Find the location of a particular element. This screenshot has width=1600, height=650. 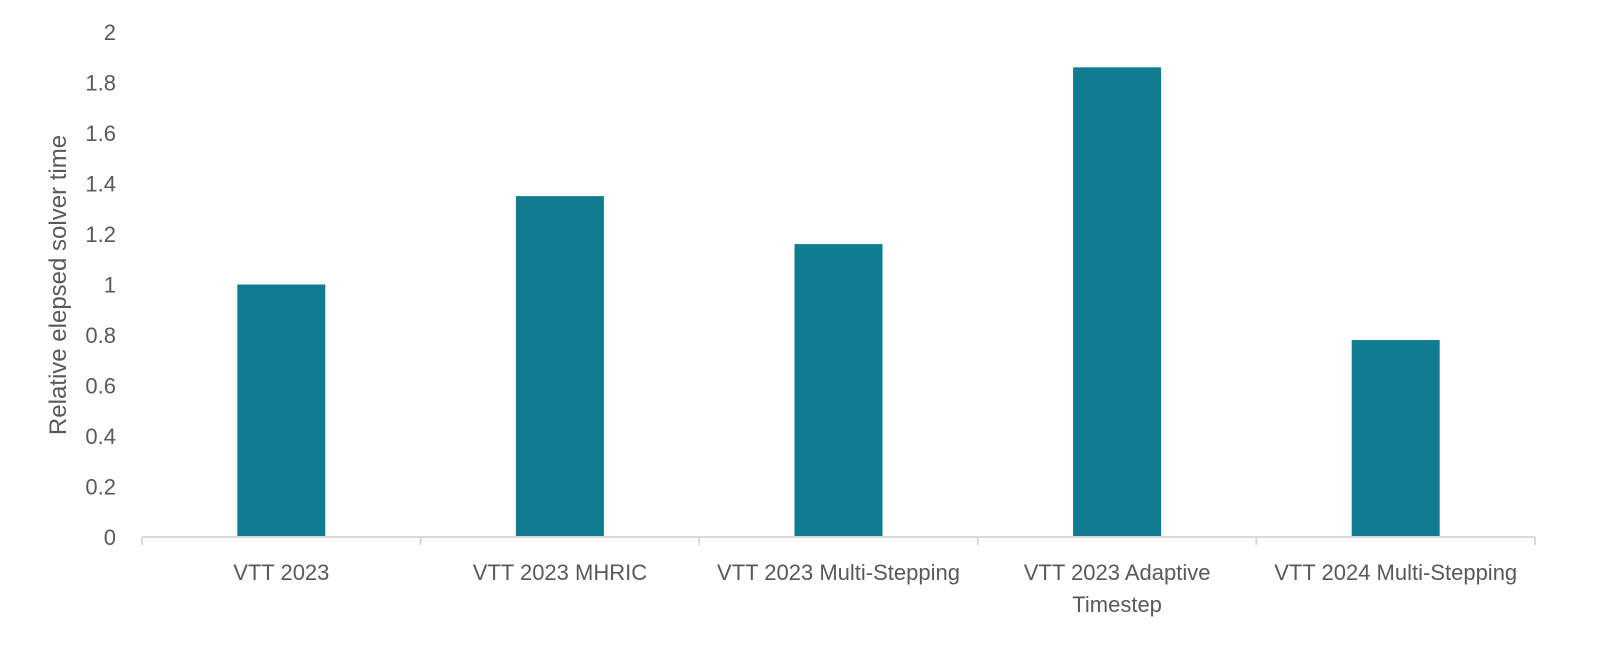

y-axis-tick-labels: 0 0.2 0.4 0.6 0.8 1 1.2 1.4 1.6 1.8 2 is located at coordinates (100, 285).